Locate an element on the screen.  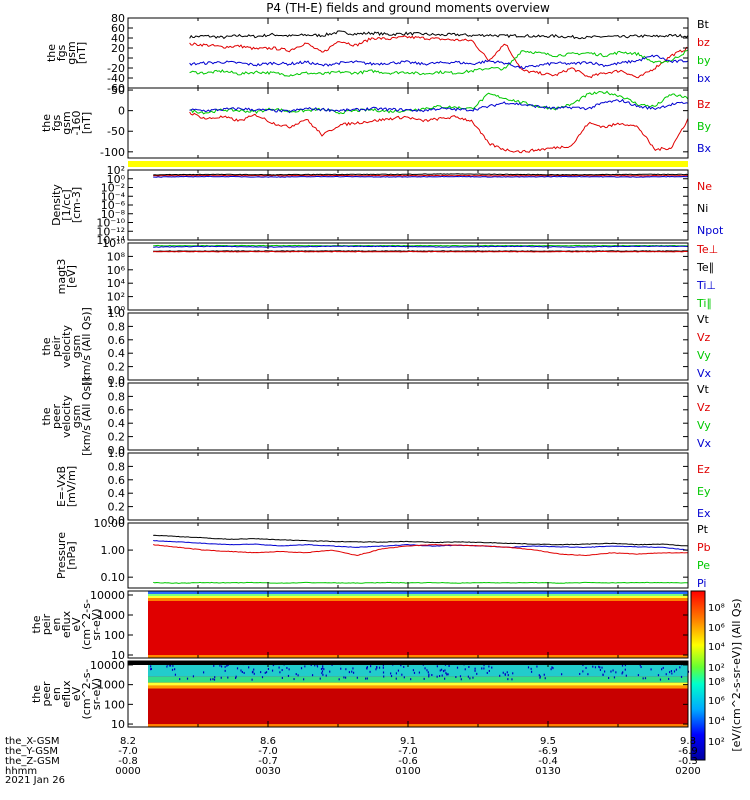
y-tick-label: 10000 is located at coordinates (107, 595).